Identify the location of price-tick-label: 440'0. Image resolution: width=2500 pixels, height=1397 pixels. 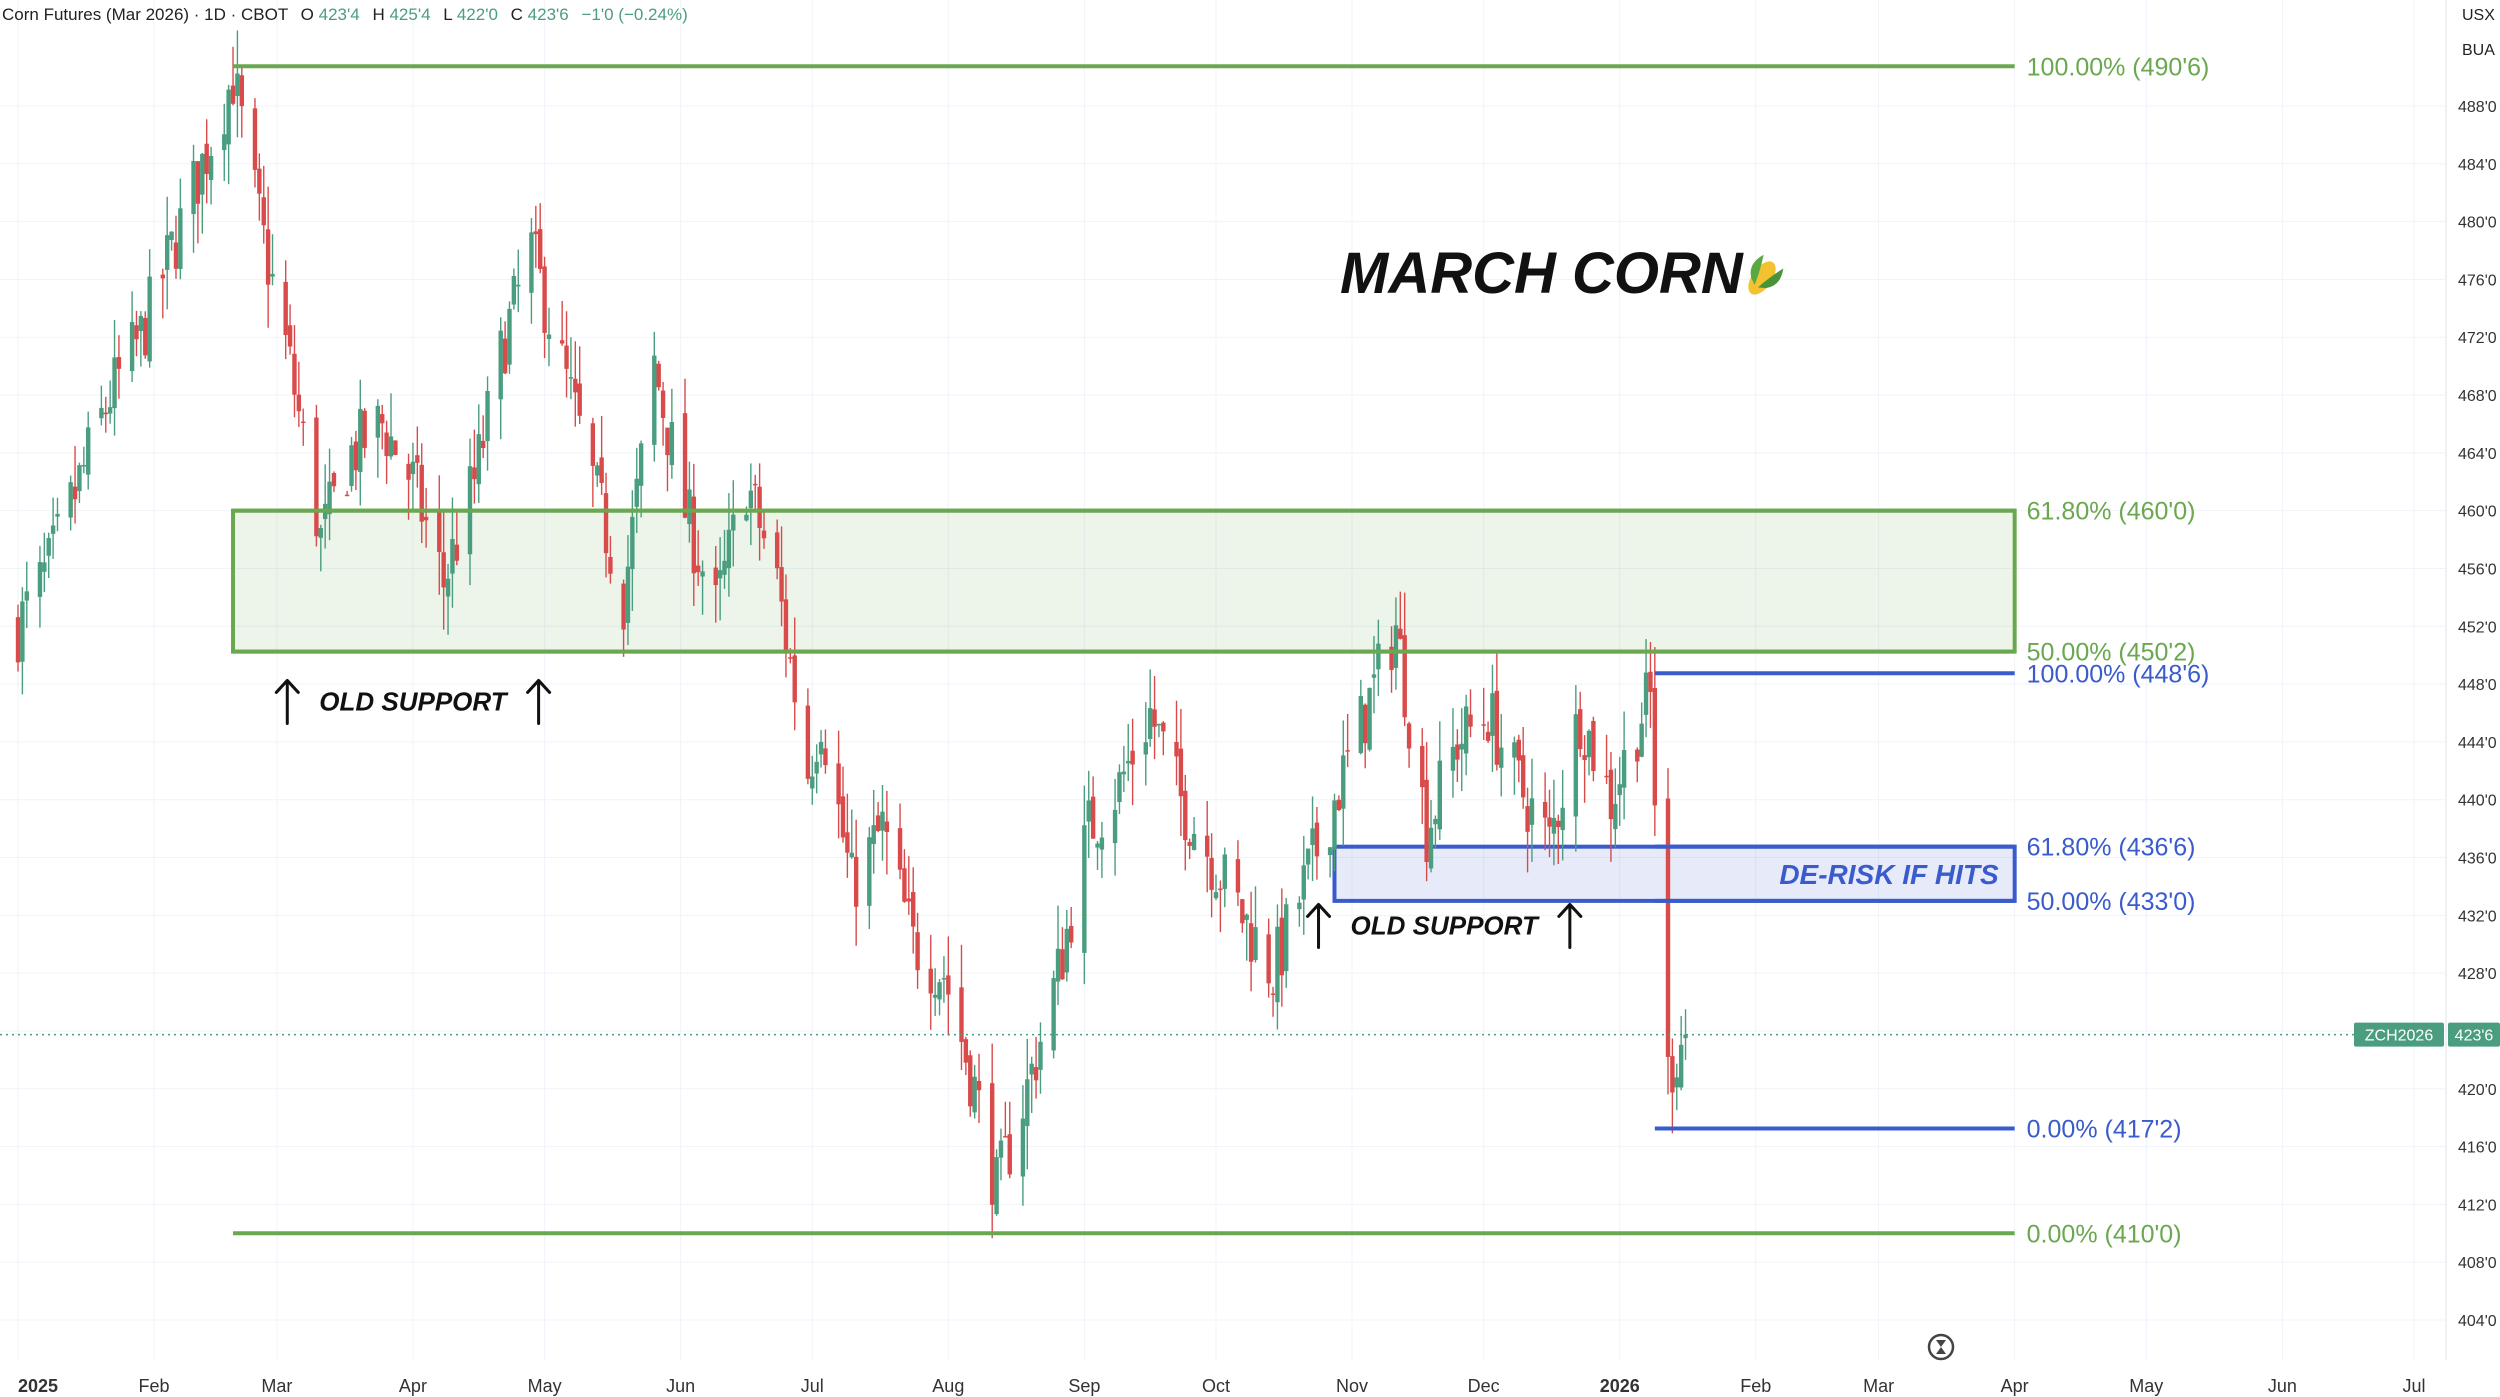
(2477, 801).